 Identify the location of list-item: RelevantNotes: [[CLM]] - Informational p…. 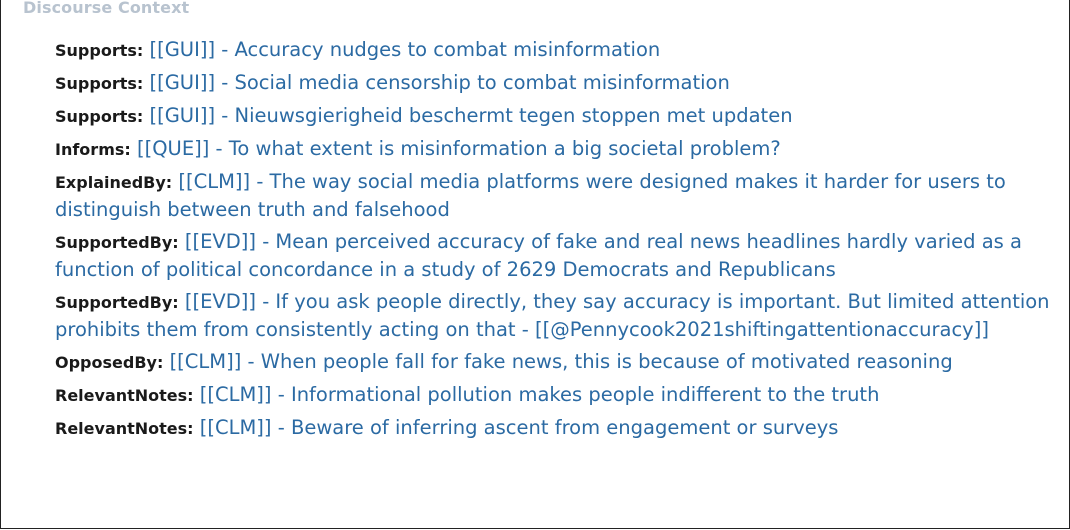
(559, 395).